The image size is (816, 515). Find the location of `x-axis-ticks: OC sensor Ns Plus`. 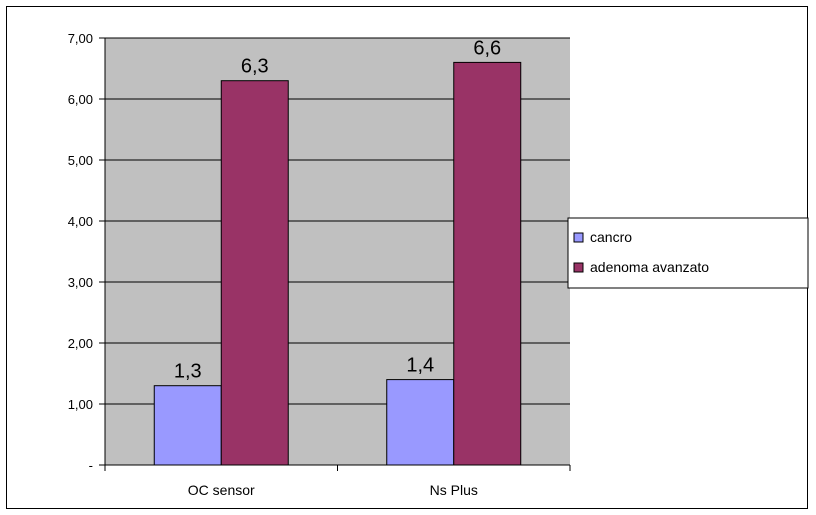

x-axis-ticks: OC sensor Ns Plus is located at coordinates (337, 481).